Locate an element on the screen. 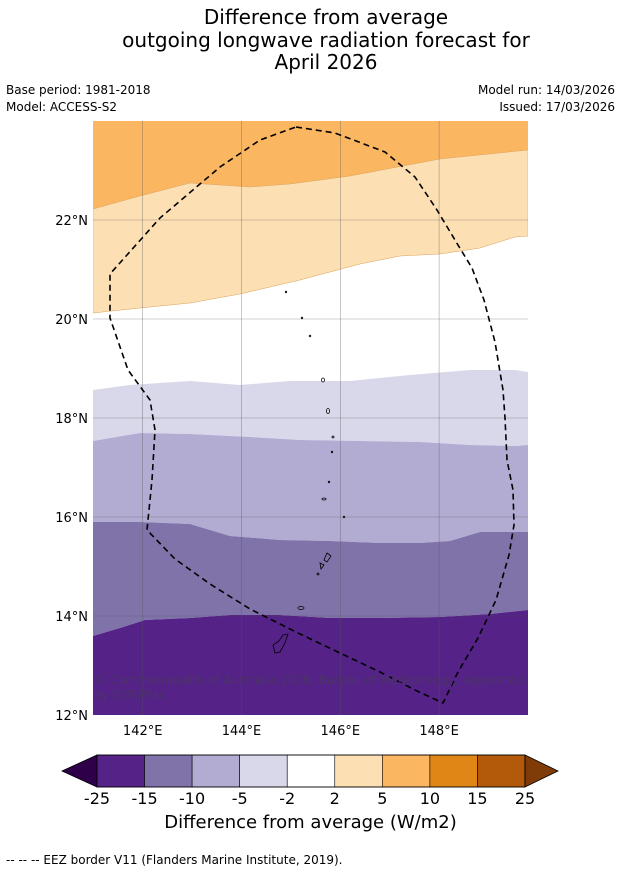 Image resolution: width=621 pixels, height=873 pixels. colorbar-tick-label: -5 is located at coordinates (240, 798).